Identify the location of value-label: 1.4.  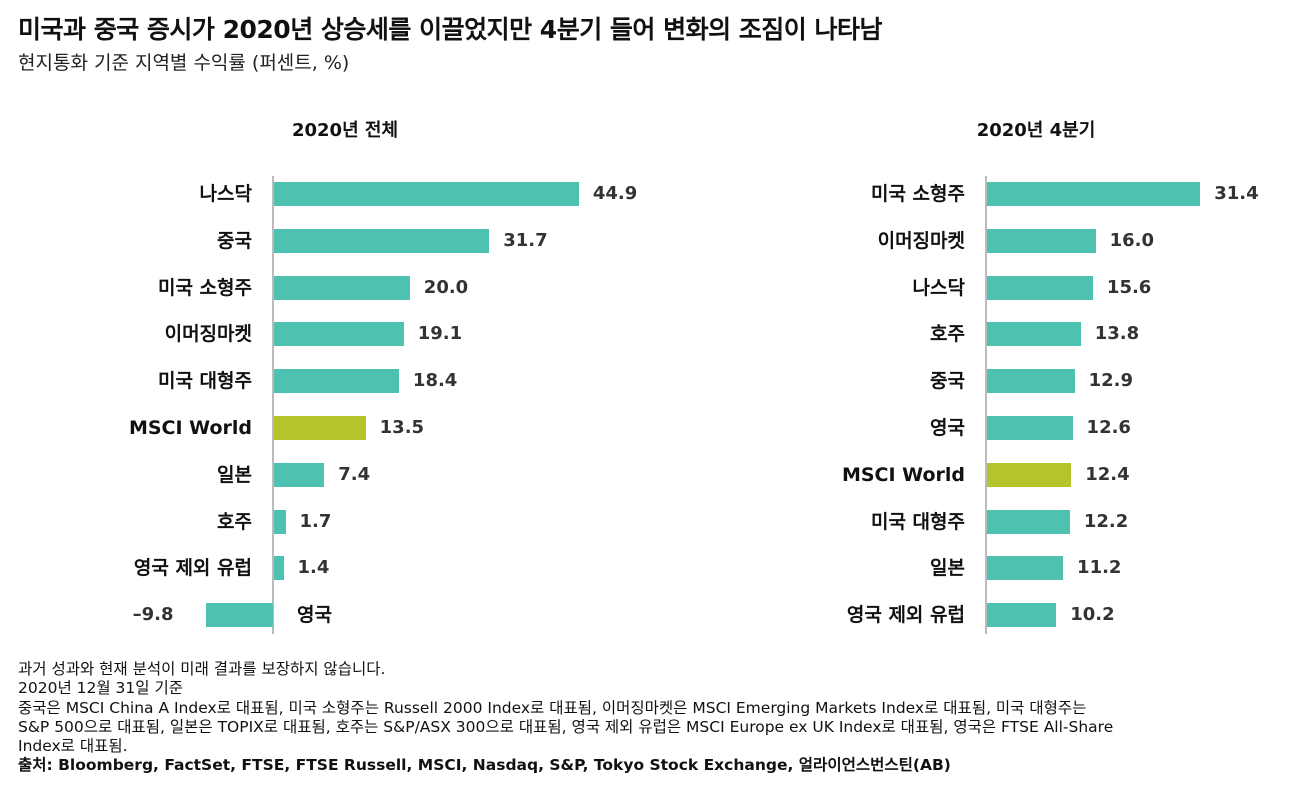
(313, 568).